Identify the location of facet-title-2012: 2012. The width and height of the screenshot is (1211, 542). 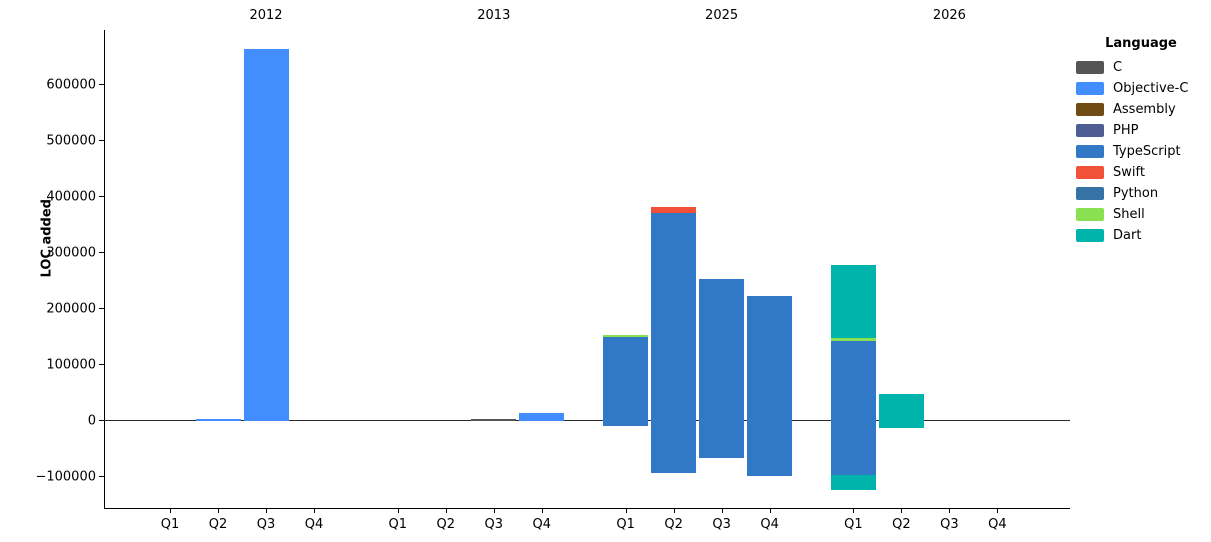
(266, 15).